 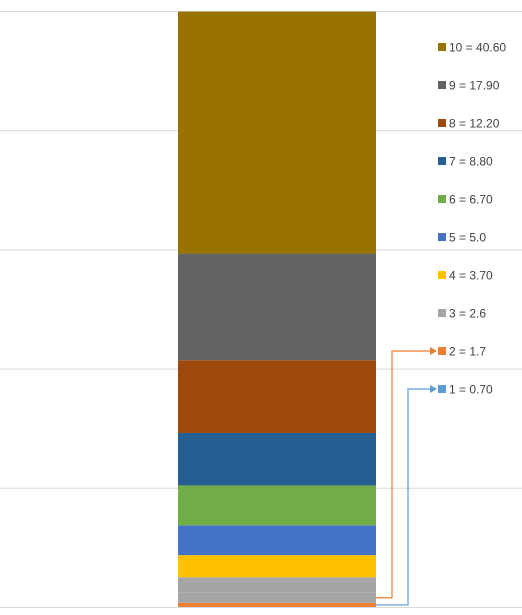 What do you see at coordinates (467, 352) in the screenshot?
I see `legend-label-2: 2 = 1.7` at bounding box center [467, 352].